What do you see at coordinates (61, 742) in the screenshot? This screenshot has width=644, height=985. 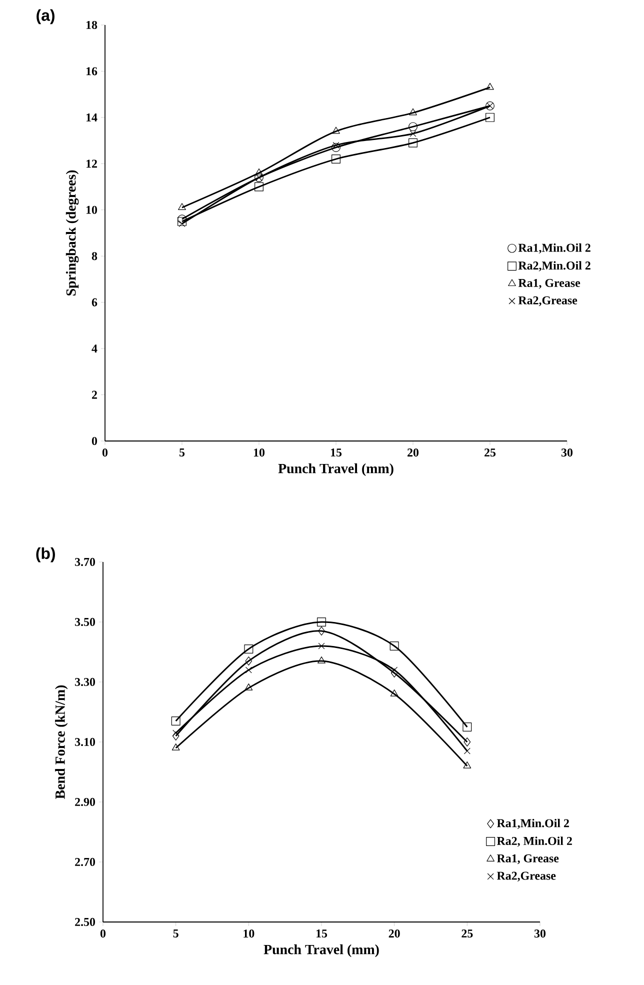 I see `y-axis-title: Bend Force (kN/m)` at bounding box center [61, 742].